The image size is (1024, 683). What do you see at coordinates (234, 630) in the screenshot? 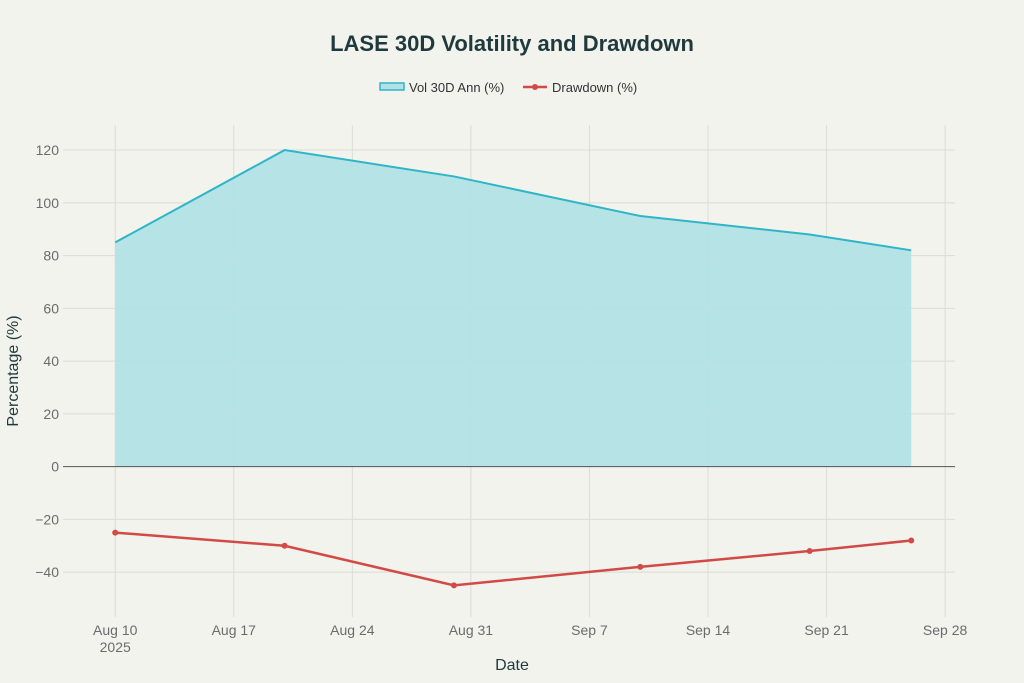
I see `x-tick-label: Aug 17` at bounding box center [234, 630].